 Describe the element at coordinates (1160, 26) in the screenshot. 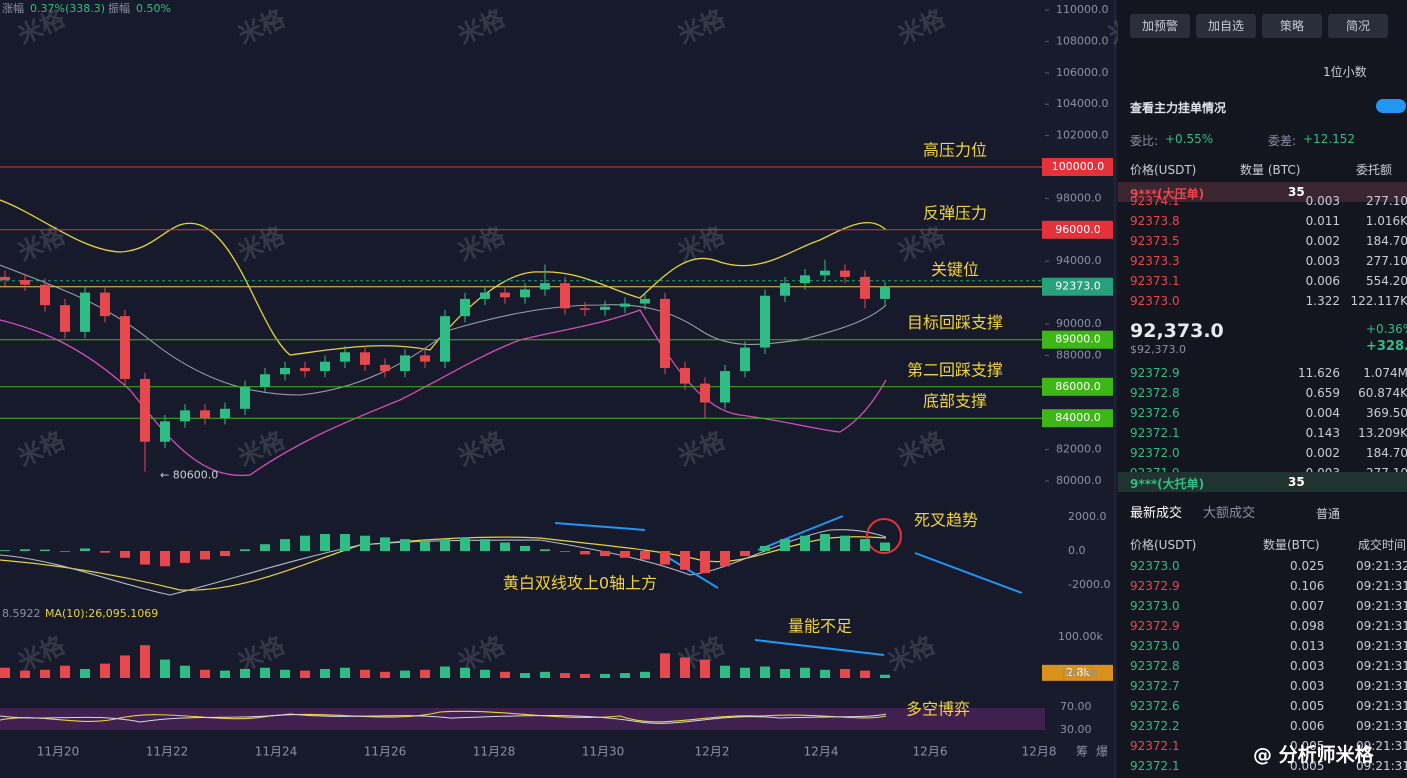

I see `panel-button: 加预警` at that location.